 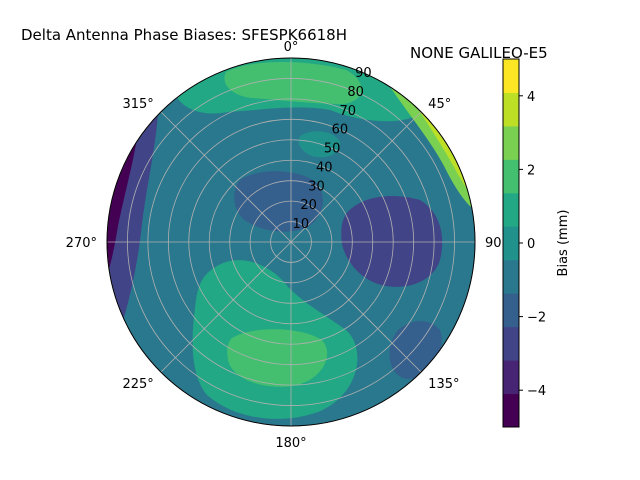 What do you see at coordinates (324, 167) in the screenshot?
I see `radial-tick-label-40: 40` at bounding box center [324, 167].